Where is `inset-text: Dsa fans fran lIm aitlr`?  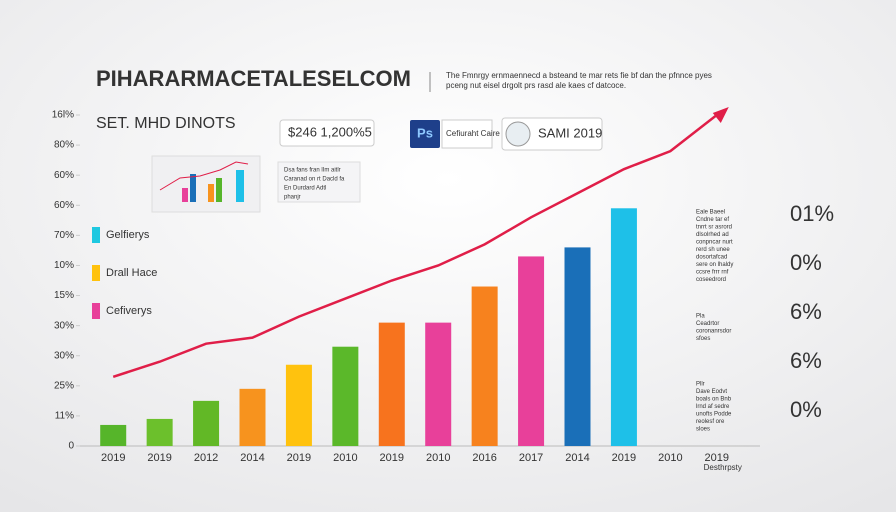 inset-text: Dsa fans fran lIm aitlr is located at coordinates (312, 171).